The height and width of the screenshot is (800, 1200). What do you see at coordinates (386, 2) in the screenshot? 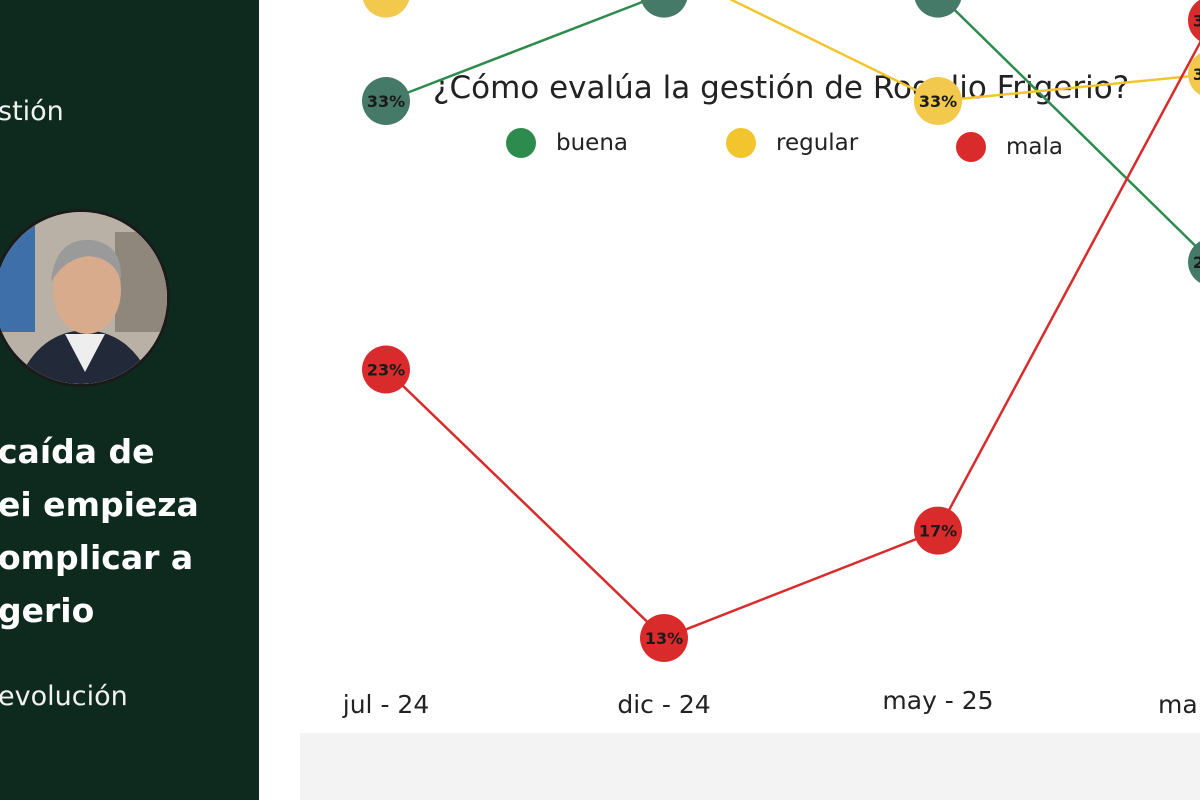
I see `data-label-regular: 37%` at bounding box center [386, 2].